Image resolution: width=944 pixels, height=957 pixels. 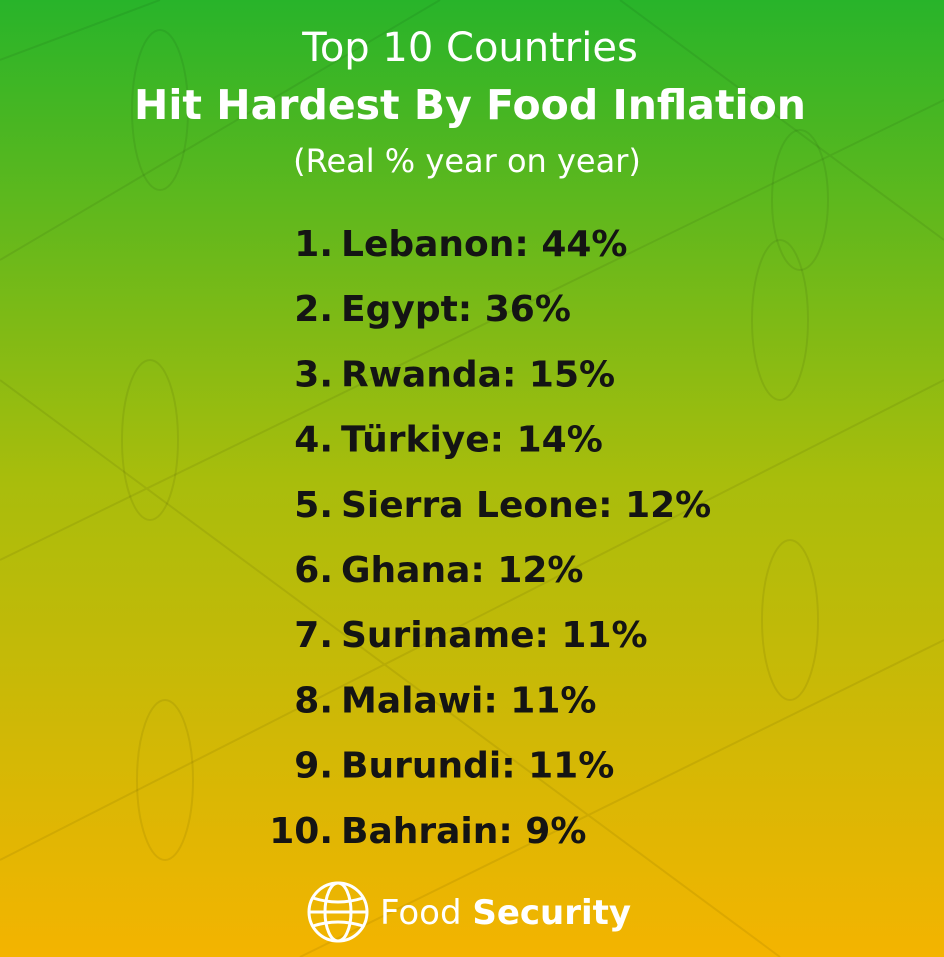 I want to click on list-label: Ghana: 12%, so click(x=462, y=570).